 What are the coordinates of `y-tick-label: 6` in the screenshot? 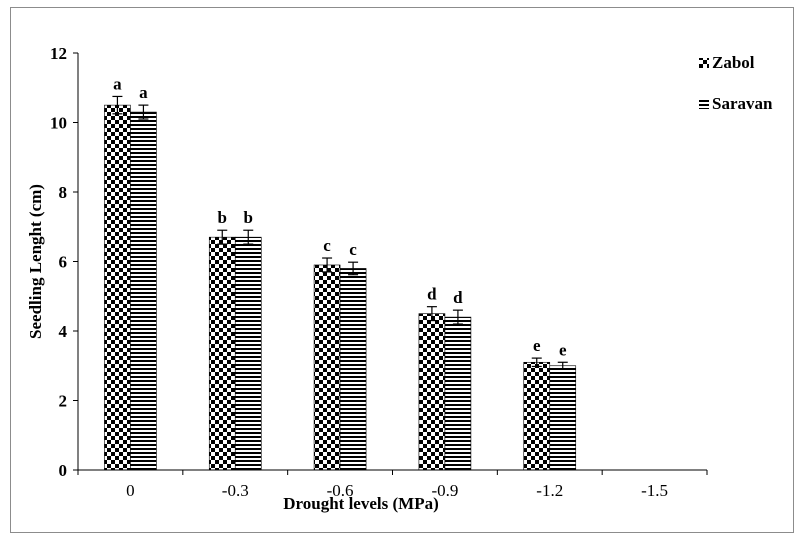 It's located at (63, 262).